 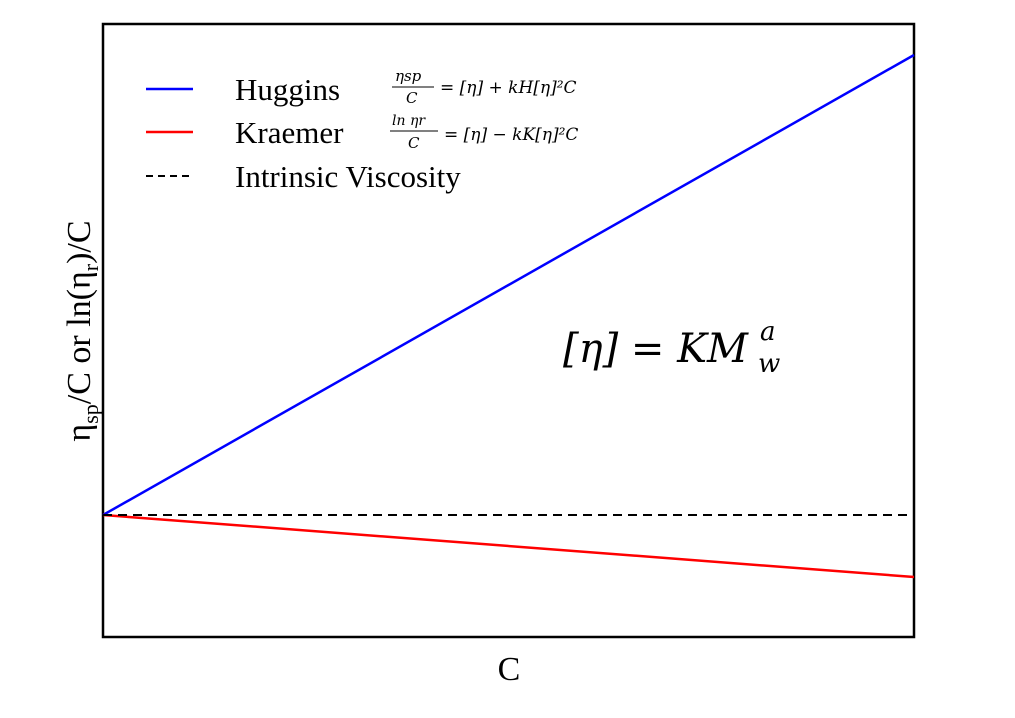 I want to click on kraemer-eq-numerator: ln ηr, so click(x=409, y=121).